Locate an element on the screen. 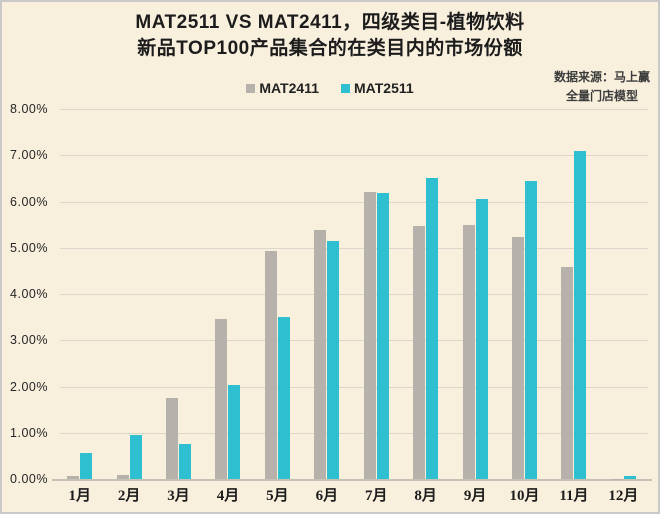  bar-mat2511-m9 is located at coordinates (481, 338).